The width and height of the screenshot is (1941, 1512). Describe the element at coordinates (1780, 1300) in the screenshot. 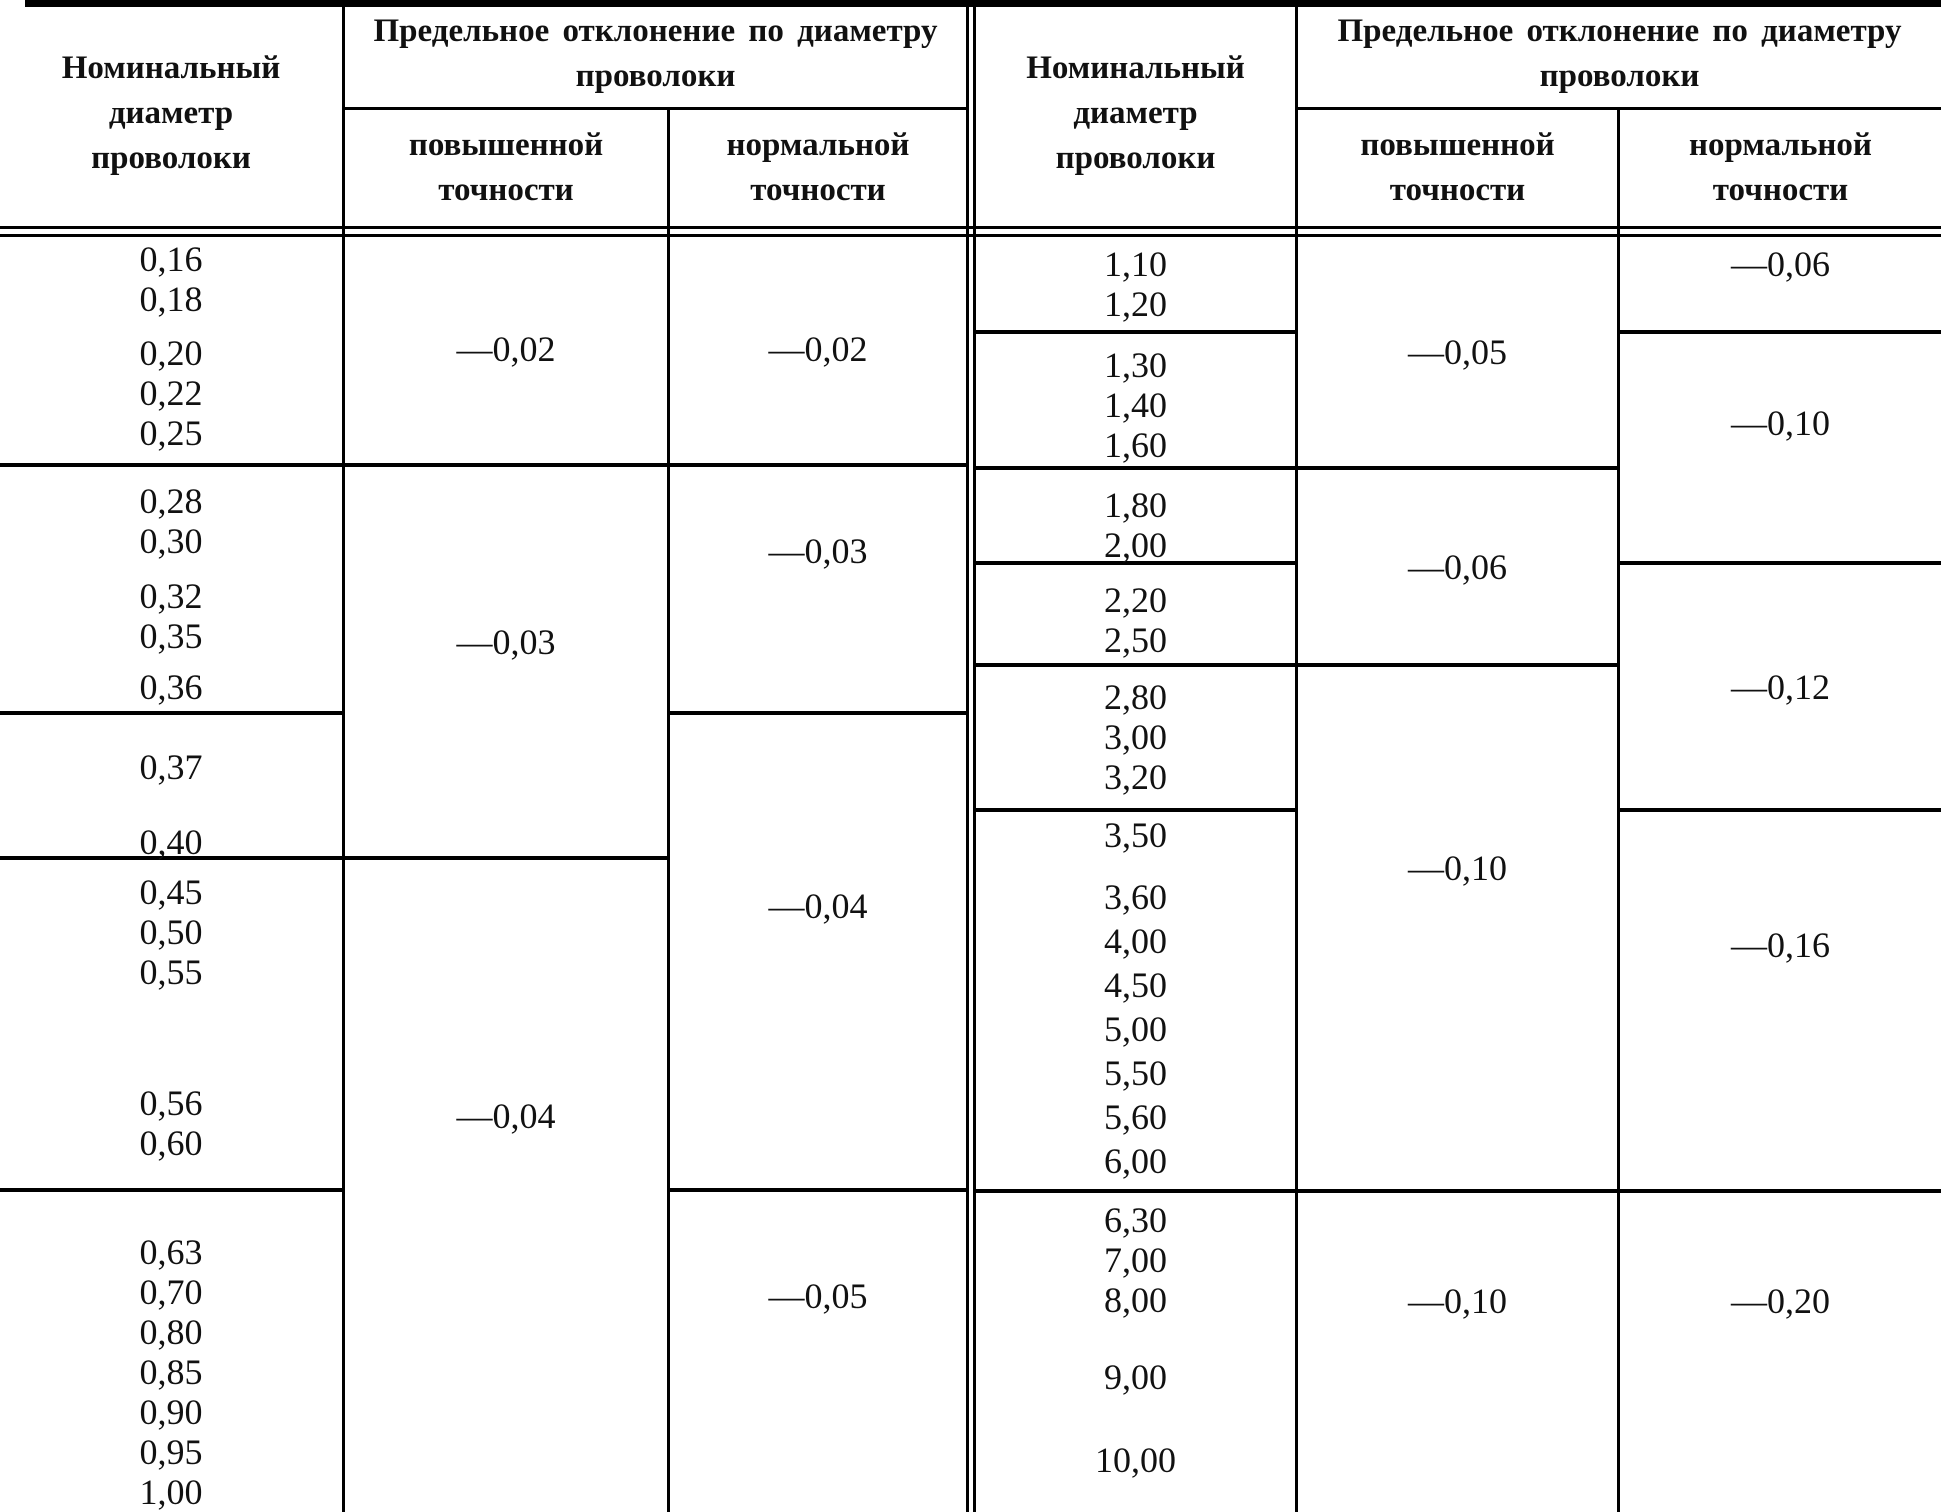

I see `deviation-value: —0,20` at that location.